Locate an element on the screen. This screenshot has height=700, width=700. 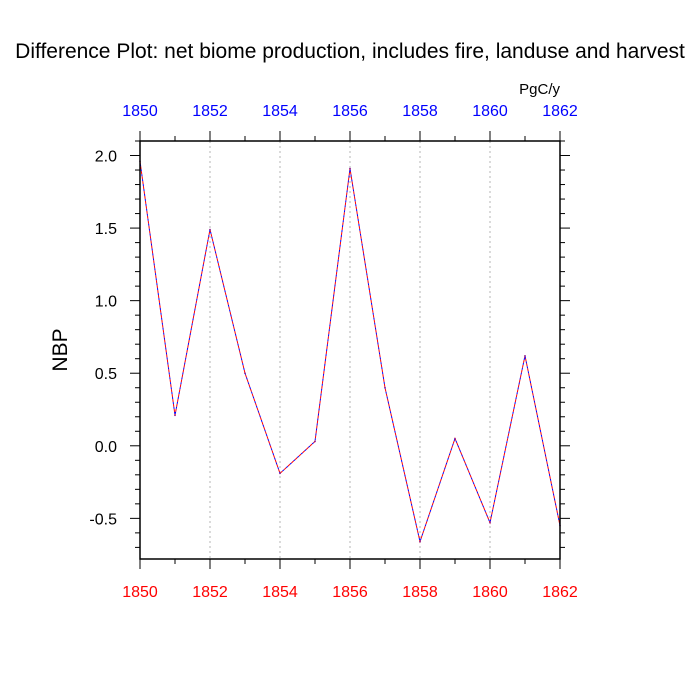
x-tick-label-top: 1856 is located at coordinates (350, 111).